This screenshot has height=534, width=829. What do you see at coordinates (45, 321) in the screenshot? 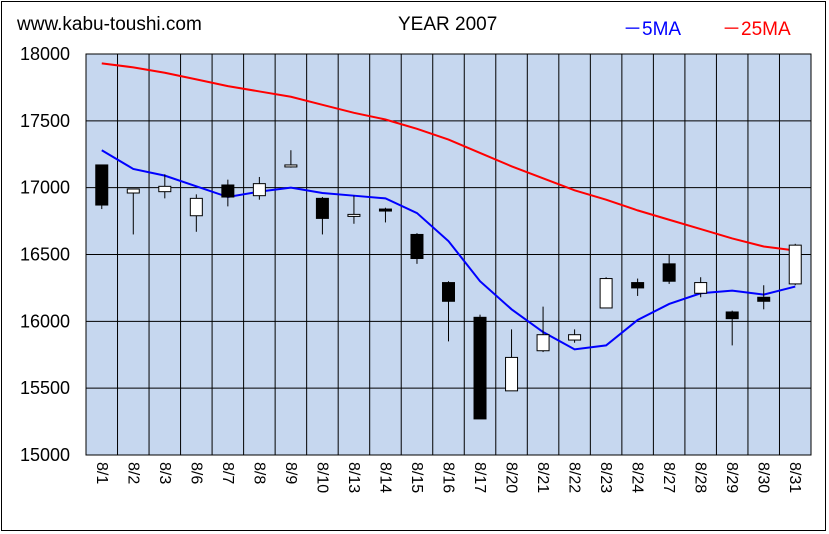
I see `y-tick-label: 16000` at bounding box center [45, 321].